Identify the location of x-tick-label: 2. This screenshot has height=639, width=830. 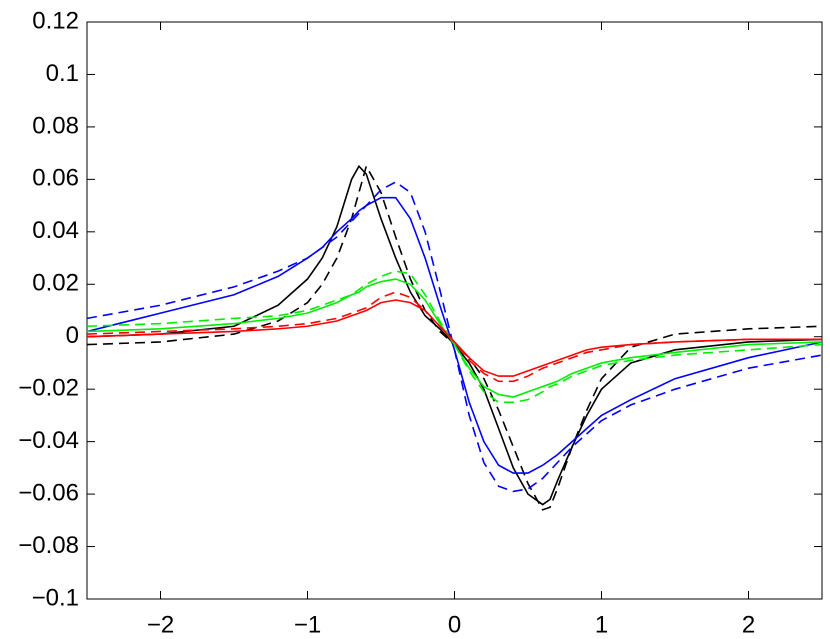
(748, 624).